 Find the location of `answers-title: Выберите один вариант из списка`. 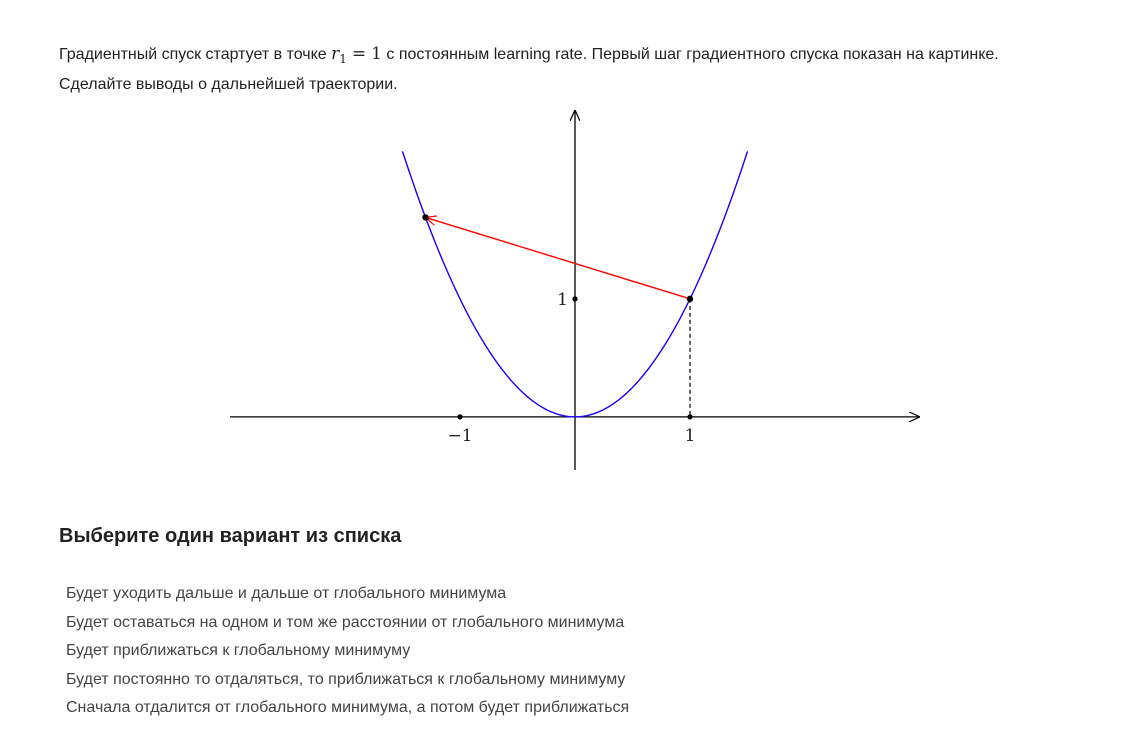

answers-title: Выберите один вариант из списка is located at coordinates (230, 536).